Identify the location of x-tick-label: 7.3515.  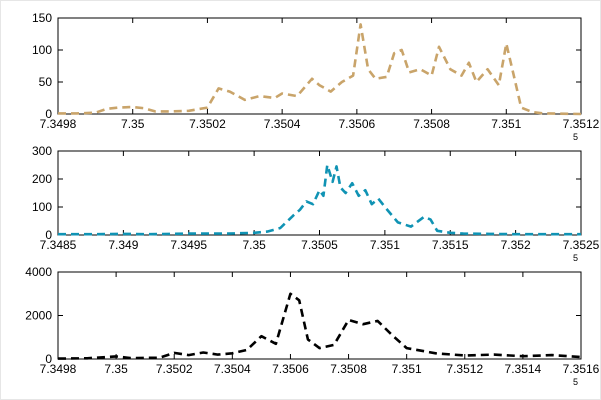
(450, 245).